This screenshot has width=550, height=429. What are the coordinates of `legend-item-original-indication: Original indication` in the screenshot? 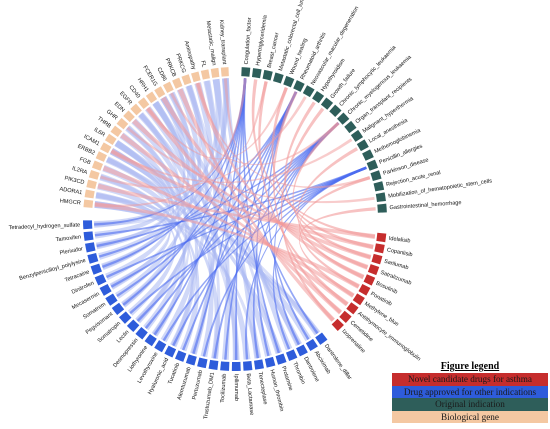 It's located at (470, 404).